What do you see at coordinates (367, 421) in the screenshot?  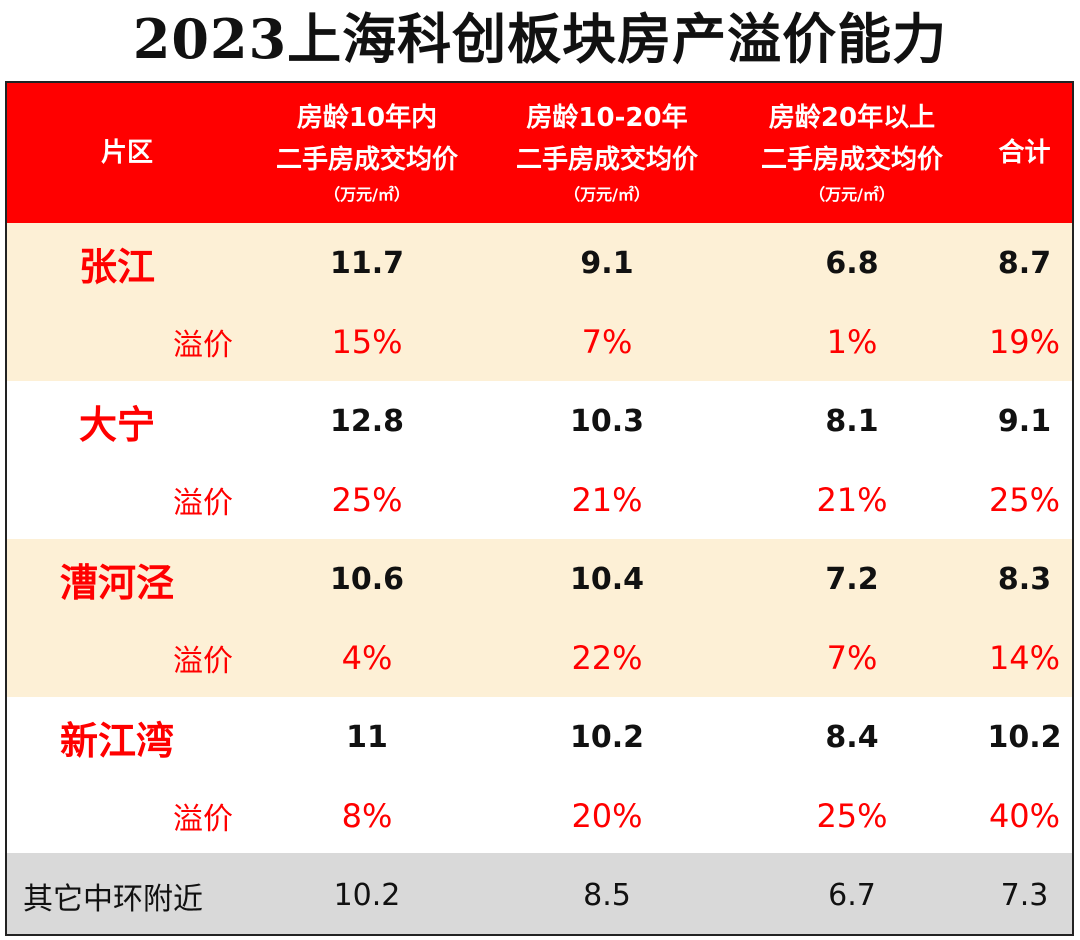 I see `price-value: 12.8` at bounding box center [367, 421].